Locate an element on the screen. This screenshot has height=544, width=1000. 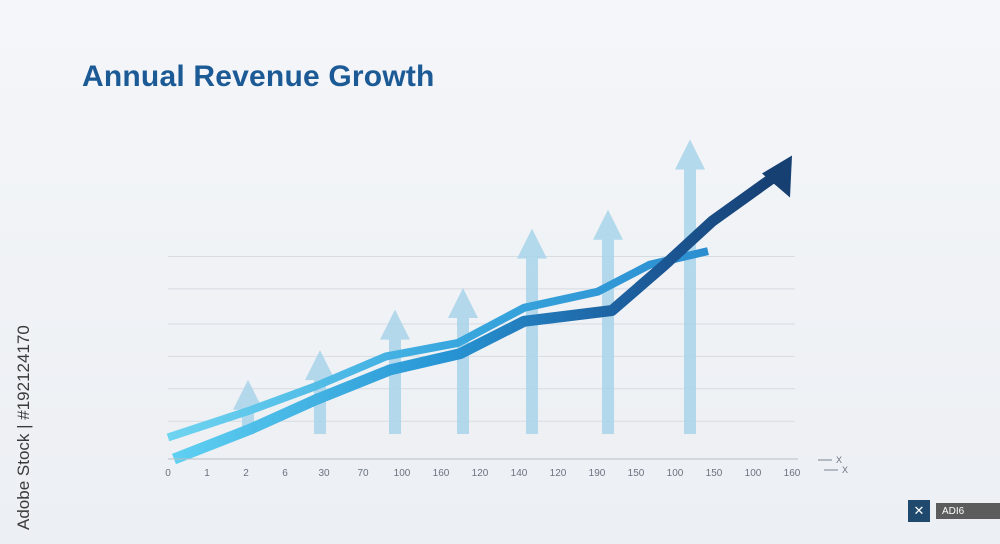
x-tick-label: 0 is located at coordinates (168, 473).